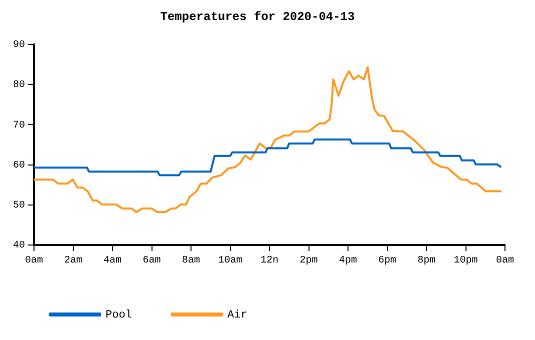 This screenshot has height=340, width=535. I want to click on legend-label: Air, so click(237, 315).